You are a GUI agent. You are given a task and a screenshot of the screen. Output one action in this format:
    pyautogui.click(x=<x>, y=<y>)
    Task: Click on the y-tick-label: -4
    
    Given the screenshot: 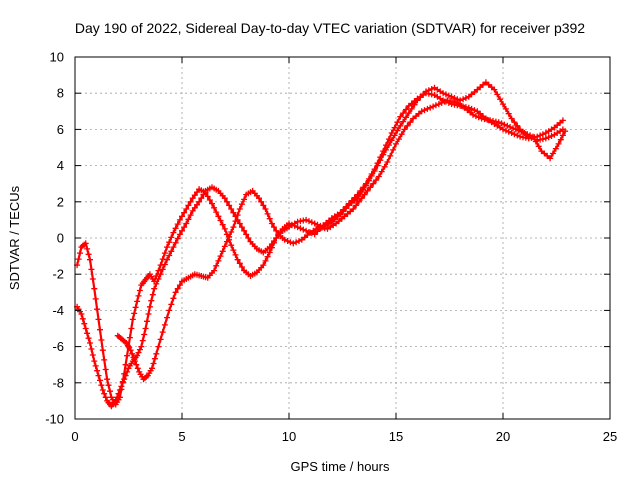 What is the action you would take?
    pyautogui.click(x=58, y=310)
    